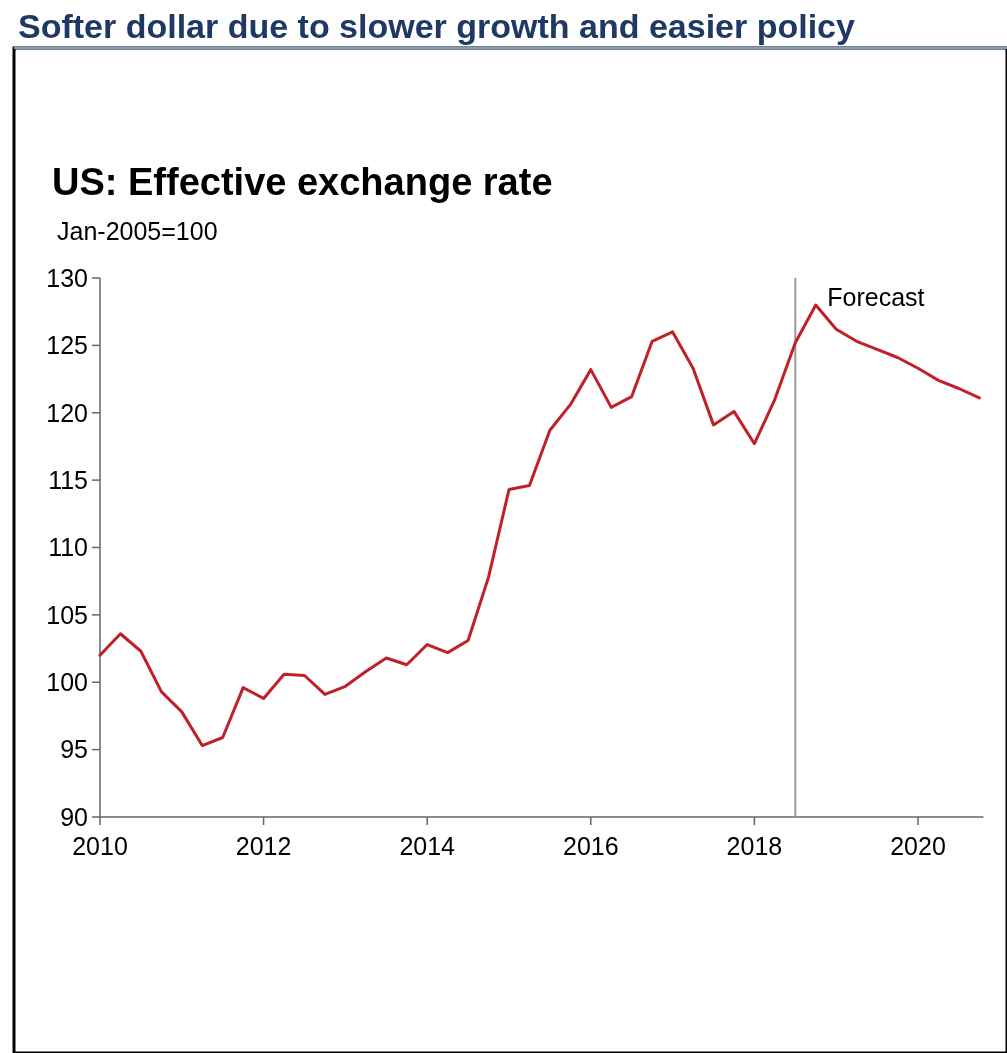 This screenshot has width=1007, height=1053. I want to click on y-tick-label: 110, so click(68, 547).